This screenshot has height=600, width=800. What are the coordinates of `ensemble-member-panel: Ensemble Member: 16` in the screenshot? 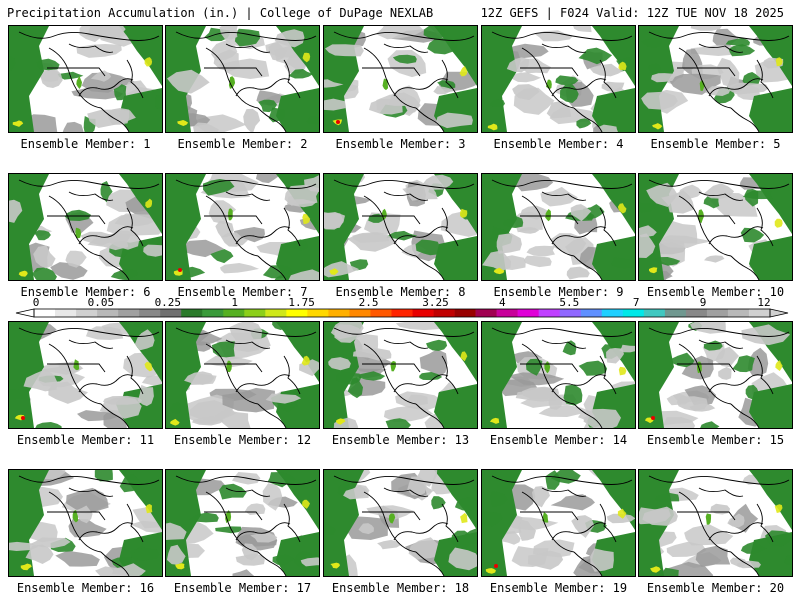 It's located at (85, 532).